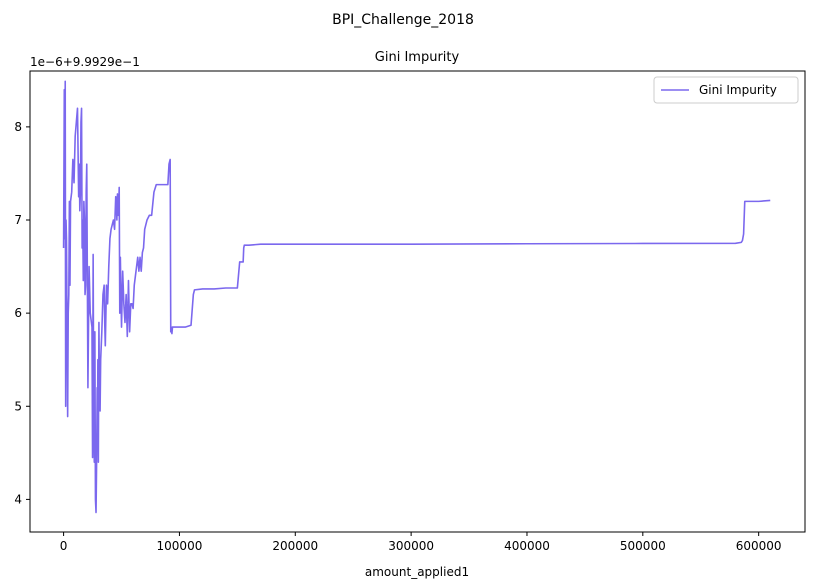 Image resolution: width=813 pixels, height=585 pixels. Describe the element at coordinates (738, 90) in the screenshot. I see `legend-label-gini-impurity: Gini Impurity` at that location.